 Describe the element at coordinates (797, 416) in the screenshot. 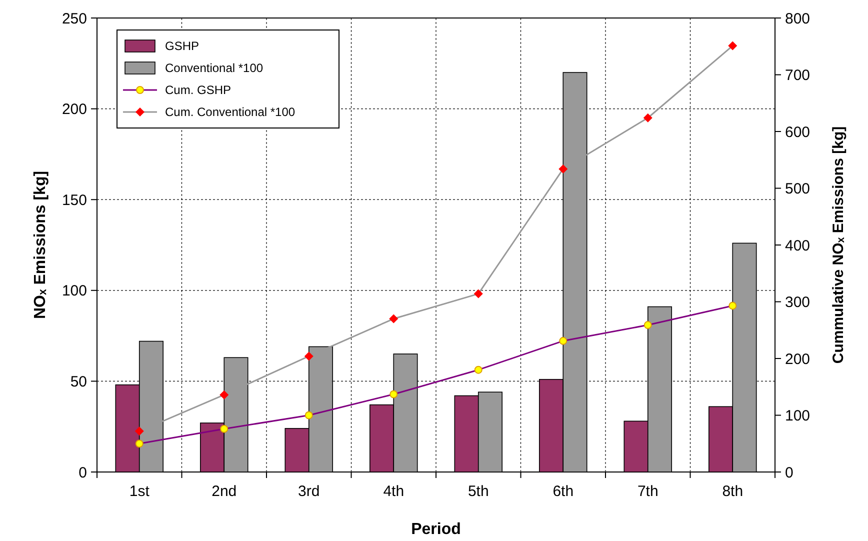

I see `y2-tick-label: 100` at that location.